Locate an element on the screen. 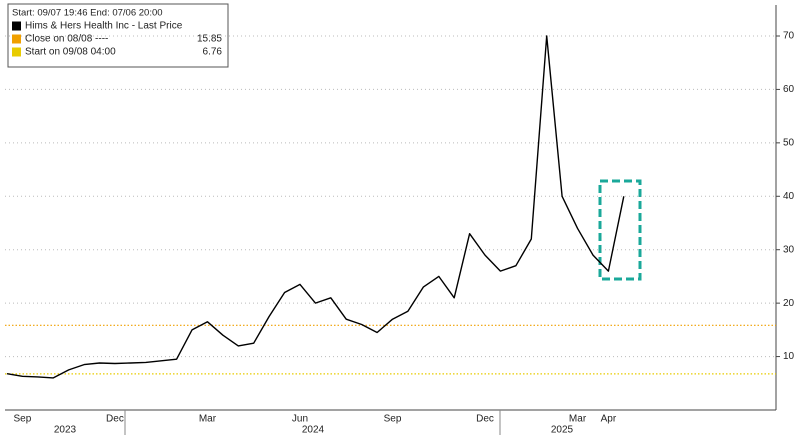  year-label: 2025 is located at coordinates (562, 430).